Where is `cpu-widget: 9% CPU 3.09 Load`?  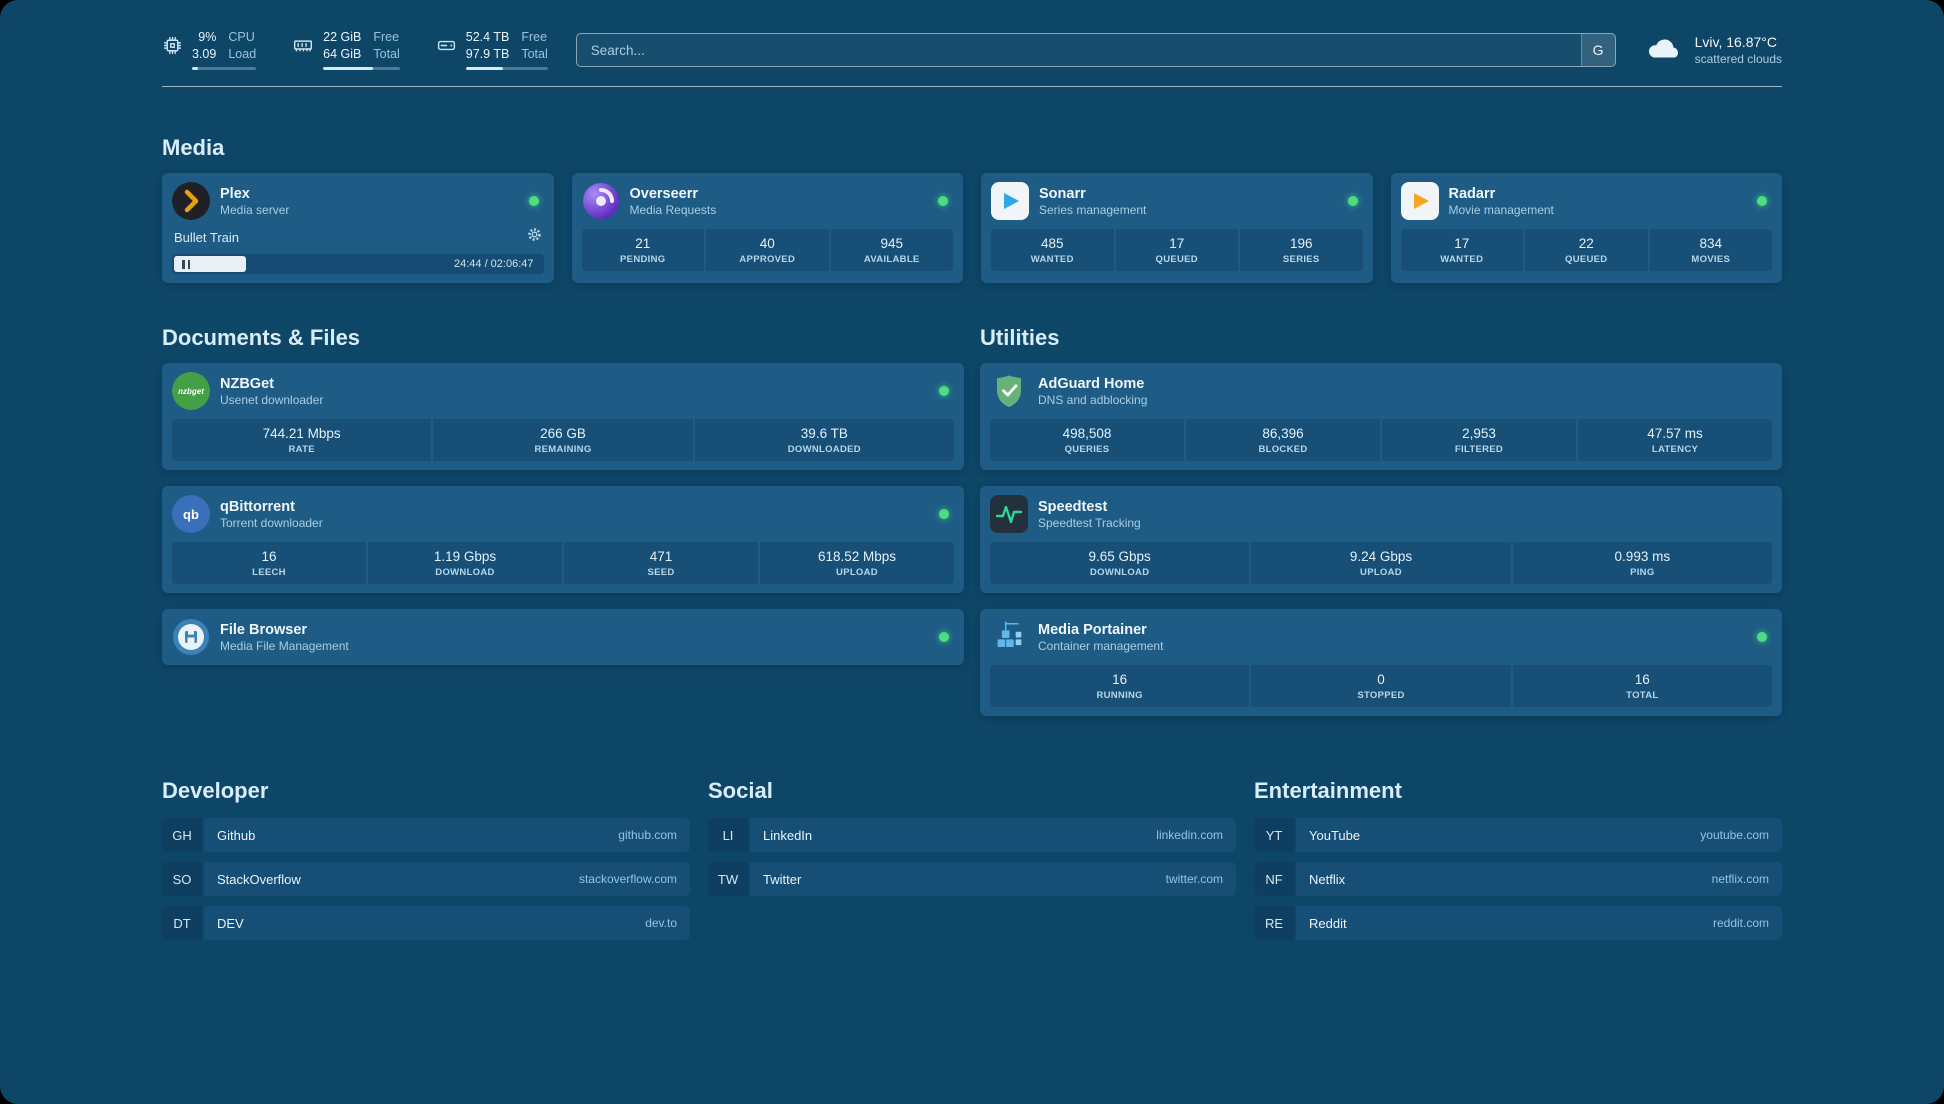 cpu-widget: 9% CPU 3.09 Load is located at coordinates (209, 50).